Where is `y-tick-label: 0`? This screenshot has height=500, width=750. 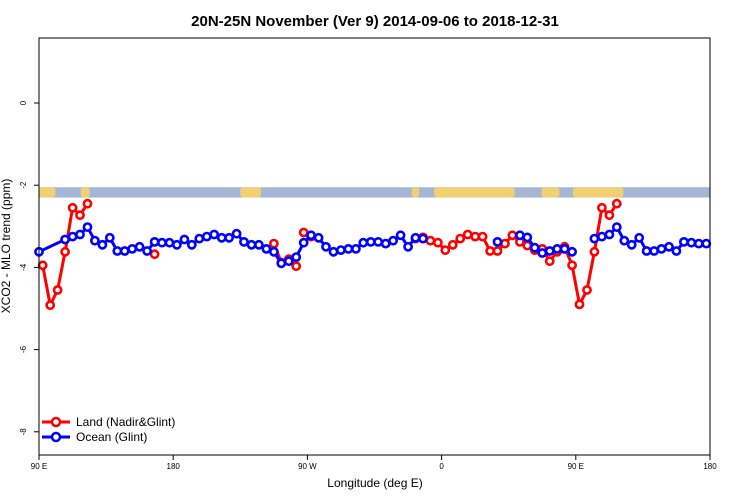
y-tick-label: 0 is located at coordinates (23, 102).